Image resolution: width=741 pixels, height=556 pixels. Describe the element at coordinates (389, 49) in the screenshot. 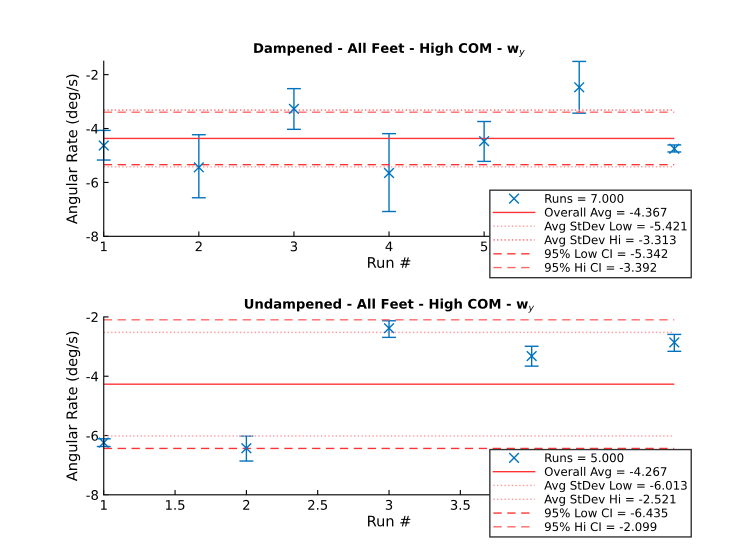

I see `chart-title: Dampened - All Feet - High COM - w$_{y}$` at that location.